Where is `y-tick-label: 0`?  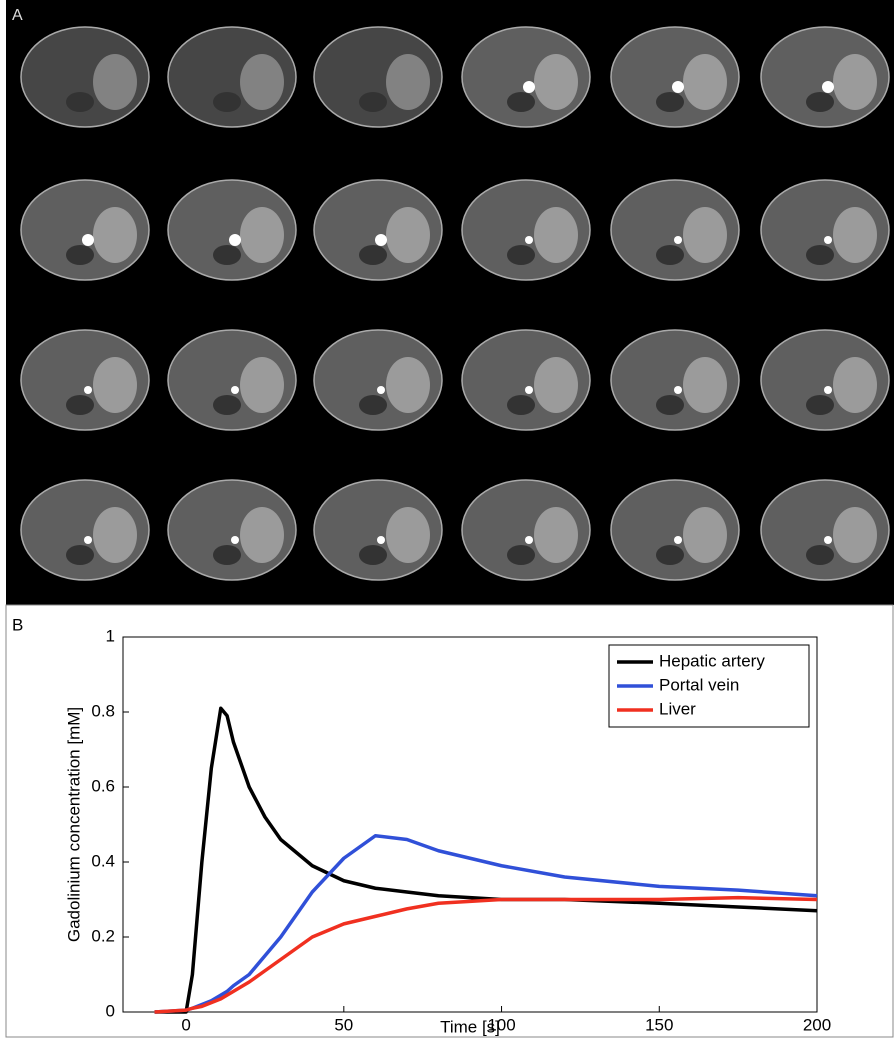 y-tick-label: 0 is located at coordinates (110, 1010).